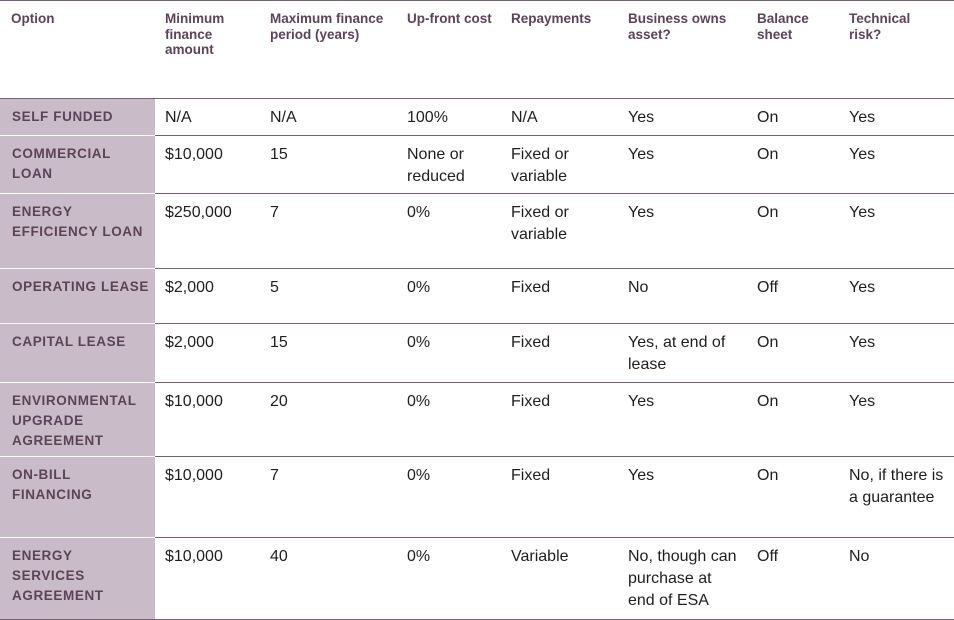 The width and height of the screenshot is (954, 620). I want to click on header-up-front-cost: Up-front cost, so click(449, 49).